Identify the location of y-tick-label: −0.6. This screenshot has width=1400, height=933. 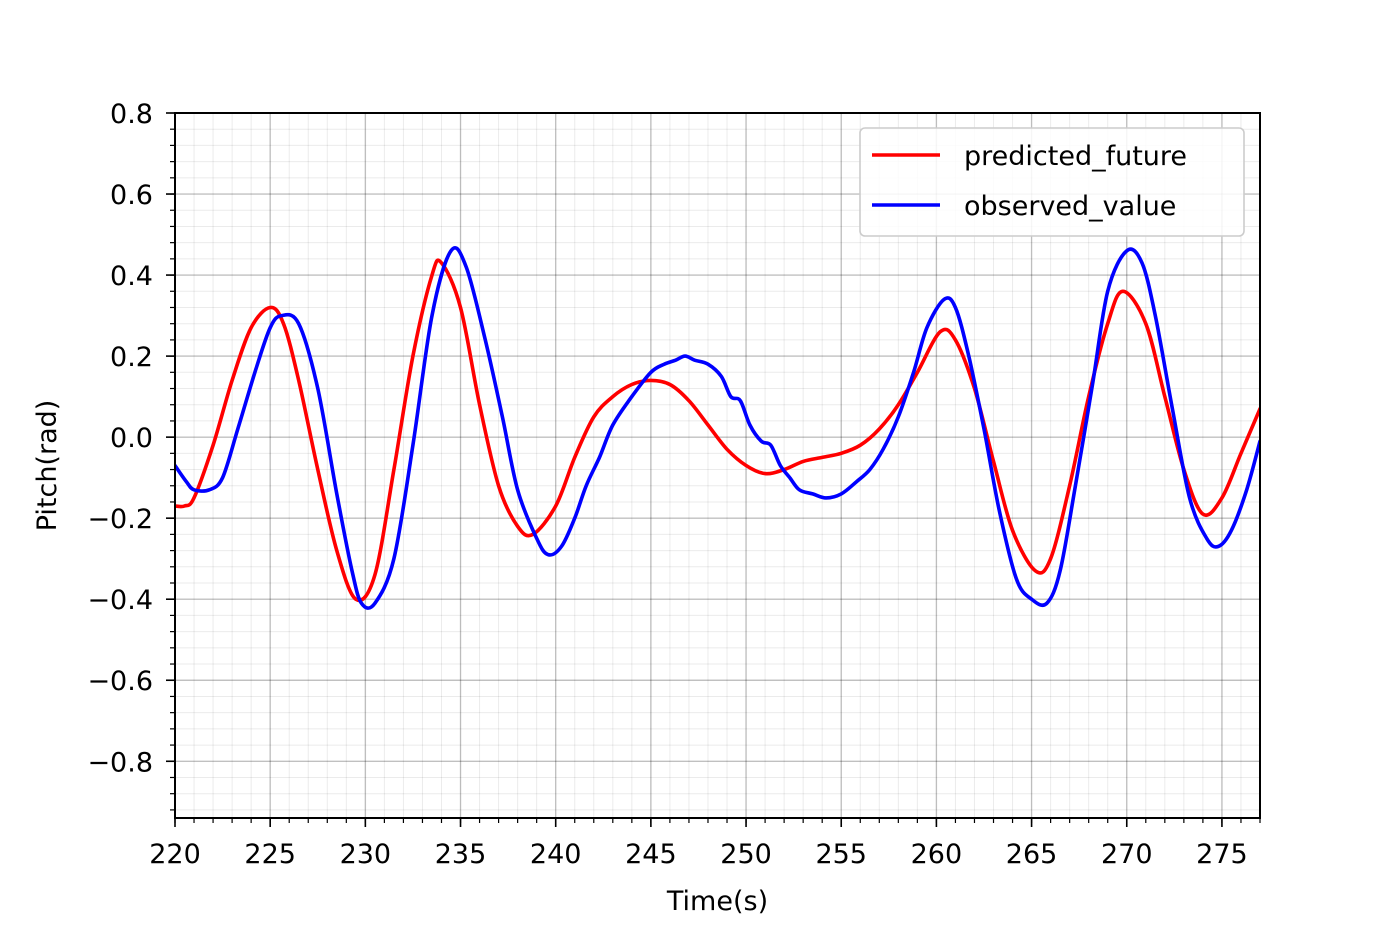
(120, 681).